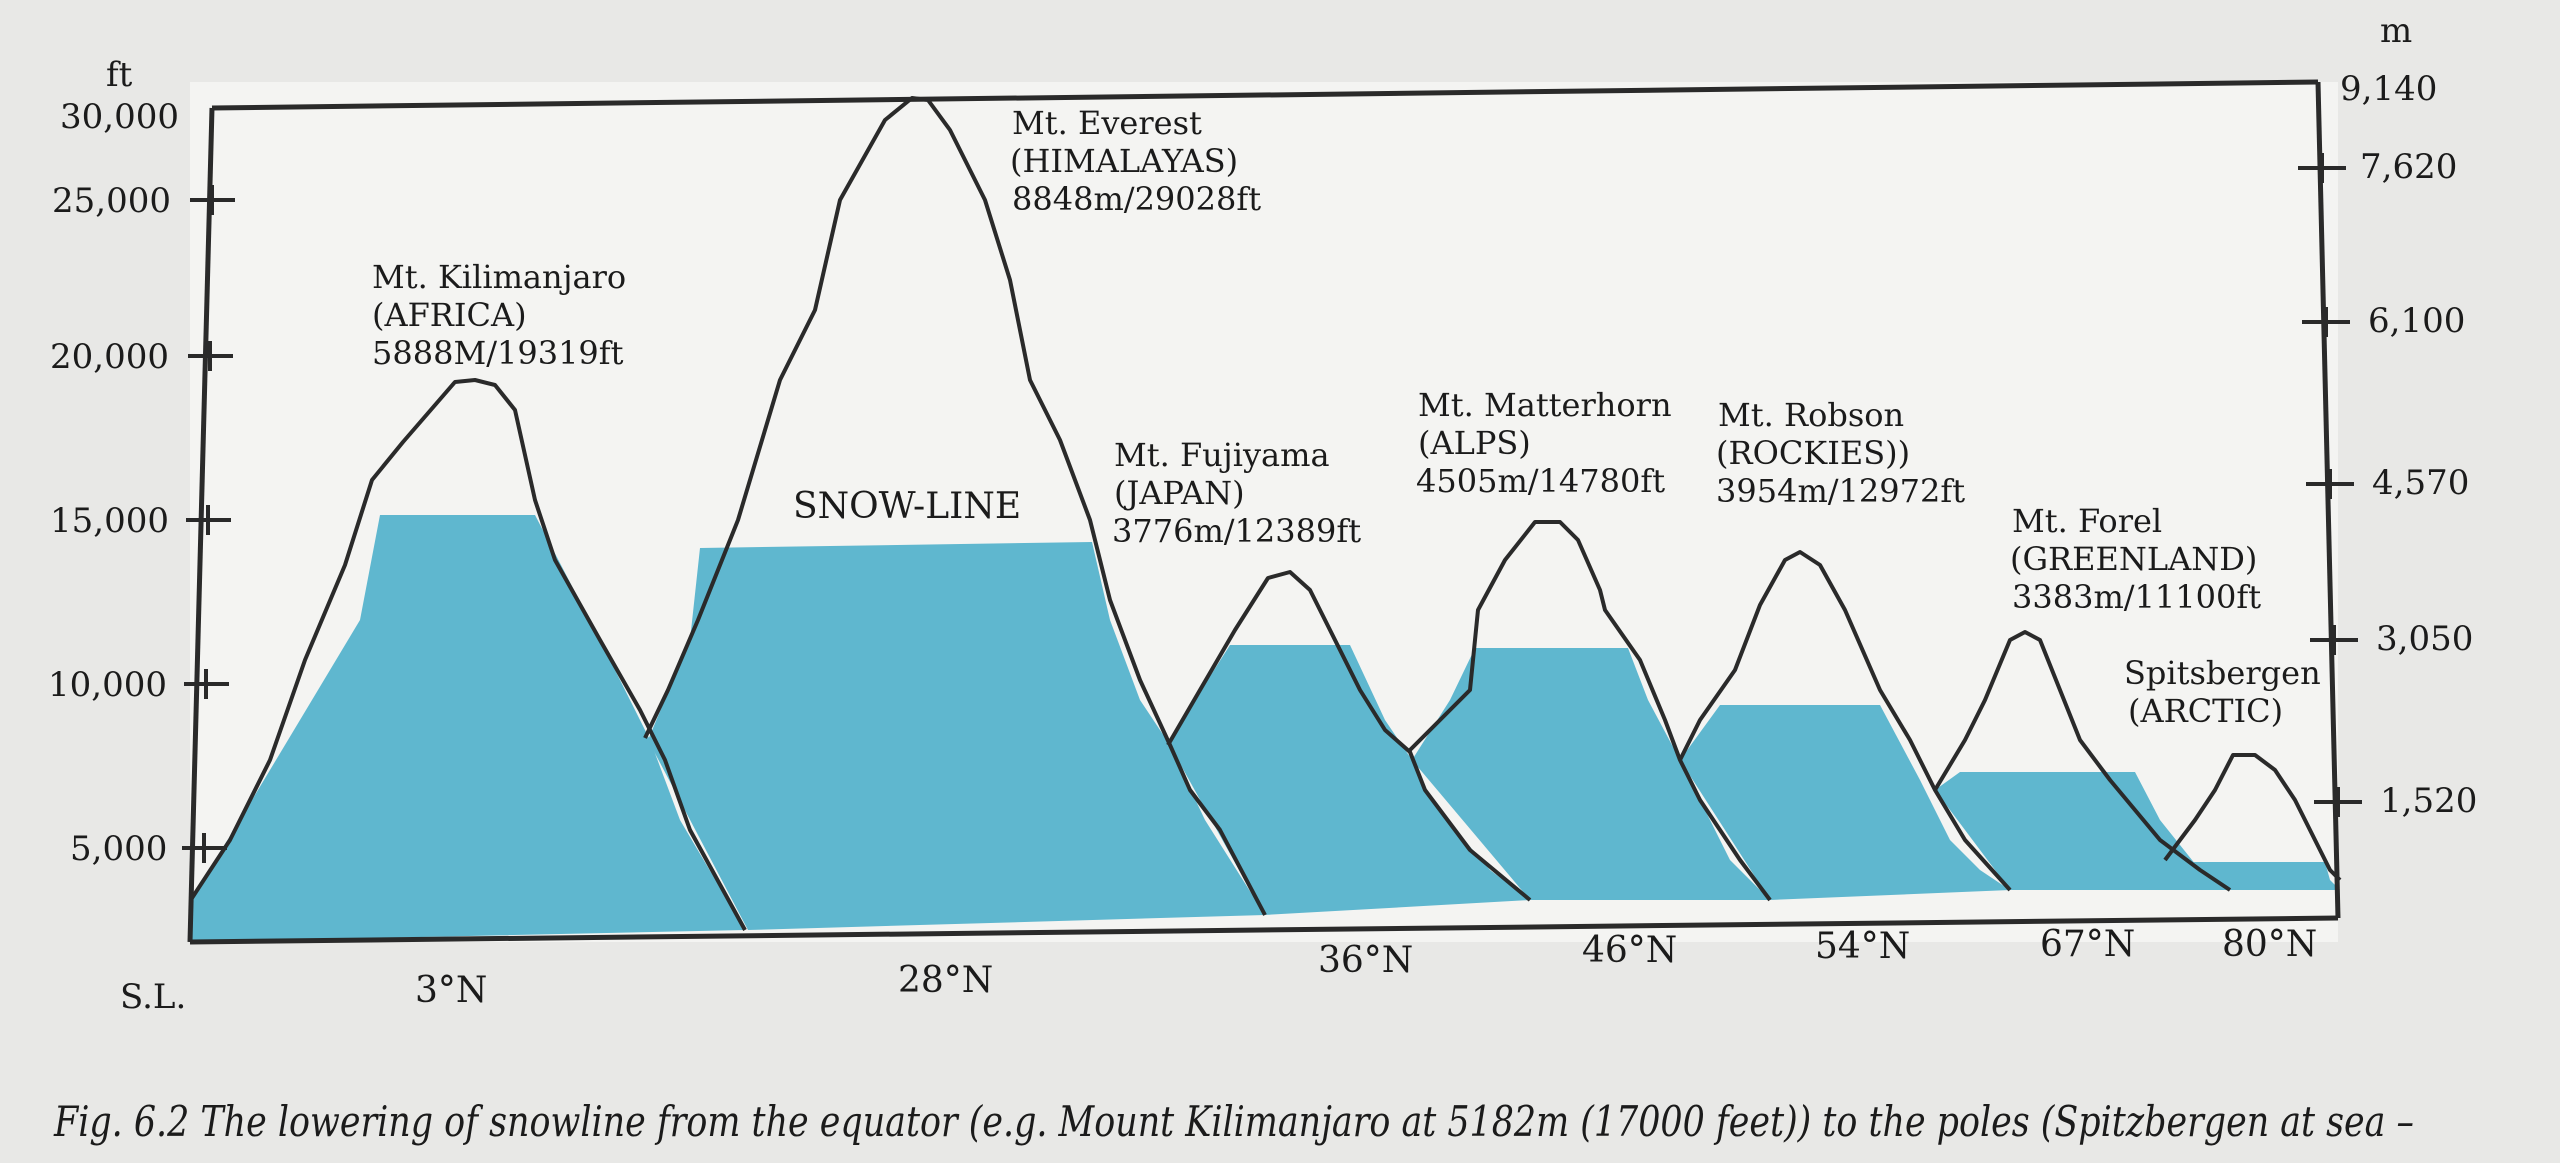 The width and height of the screenshot is (2560, 1163). What do you see at coordinates (1124, 161) in the screenshot?
I see `mountain-region: (HIMALAYAS)` at bounding box center [1124, 161].